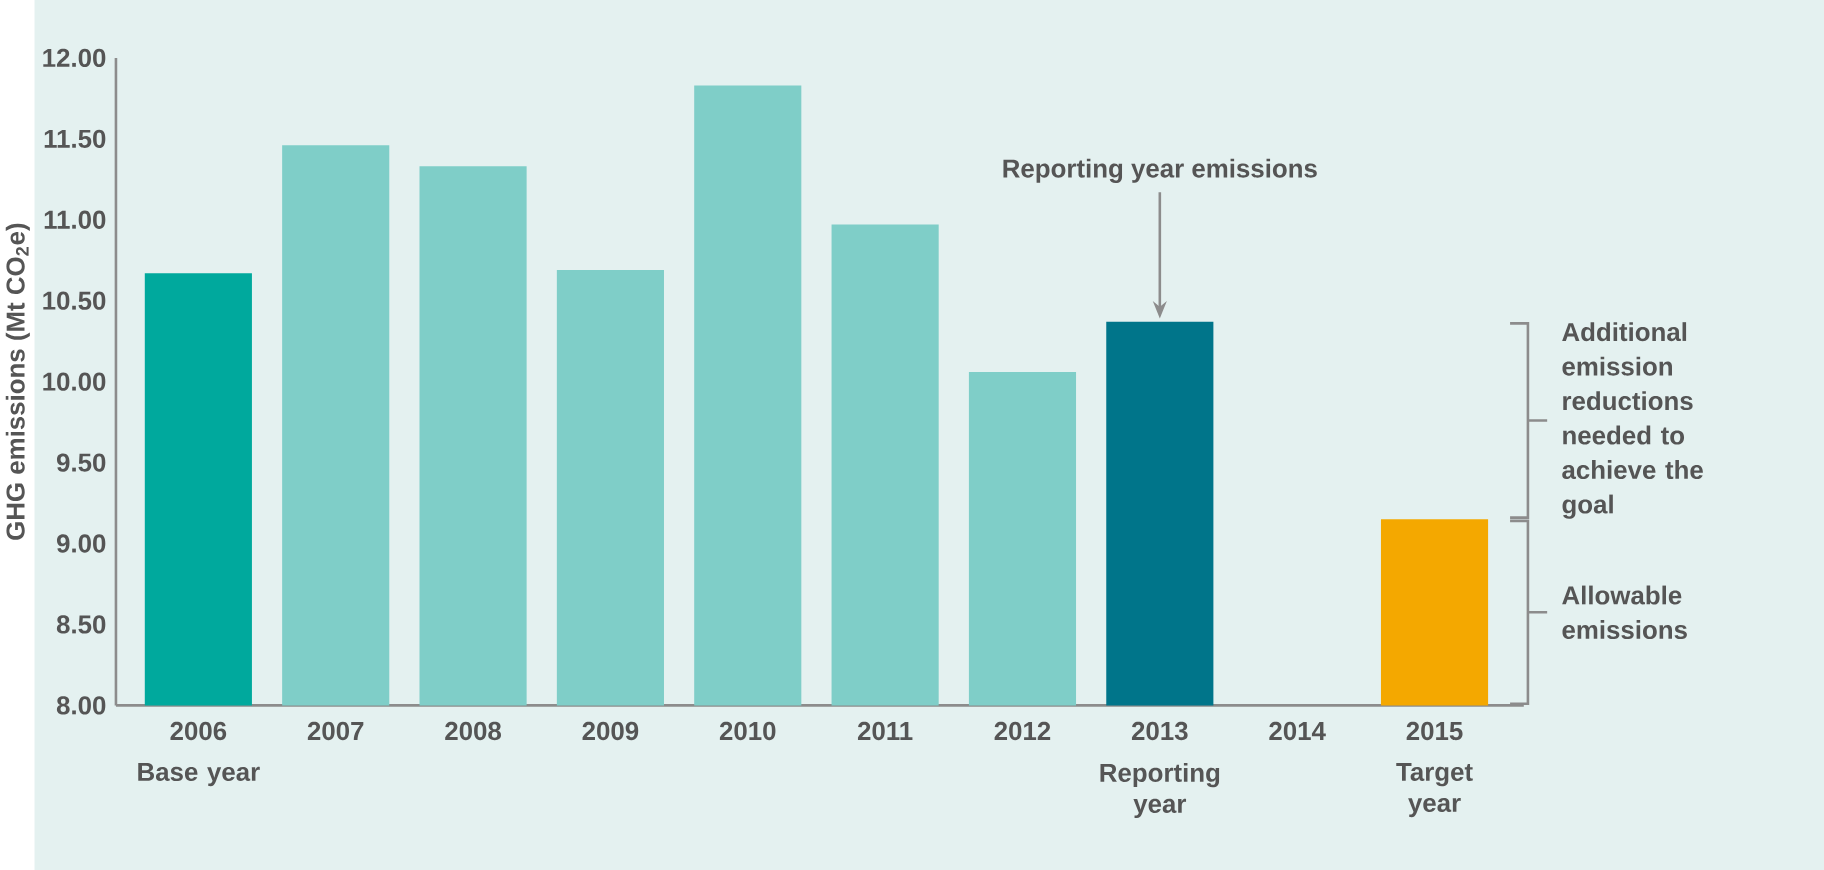 This screenshot has width=1824, height=870. Describe the element at coordinates (1160, 170) in the screenshot. I see `annotation: Reporting year emissions` at that location.